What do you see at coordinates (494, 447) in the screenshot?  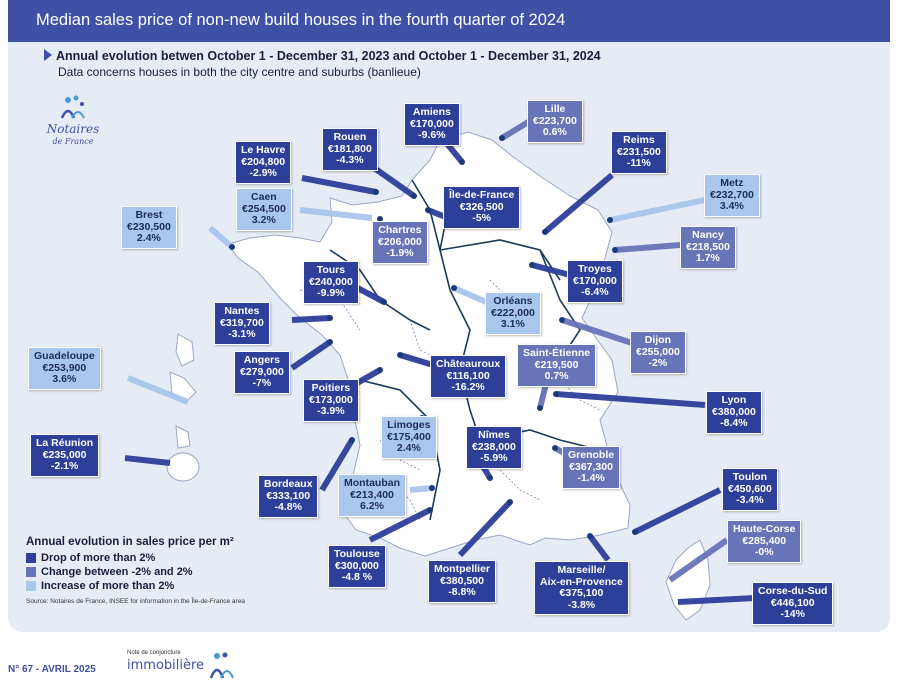 I see `label-nimes: Nîmes €238,000 -5.9%` at bounding box center [494, 447].